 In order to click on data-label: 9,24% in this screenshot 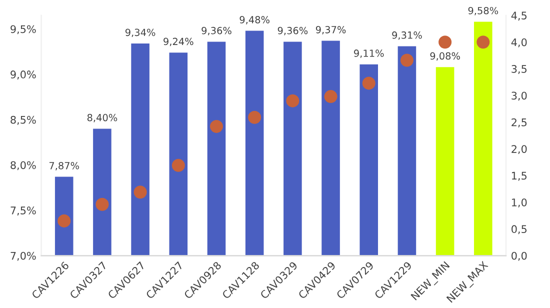, I will do `click(179, 42)`.